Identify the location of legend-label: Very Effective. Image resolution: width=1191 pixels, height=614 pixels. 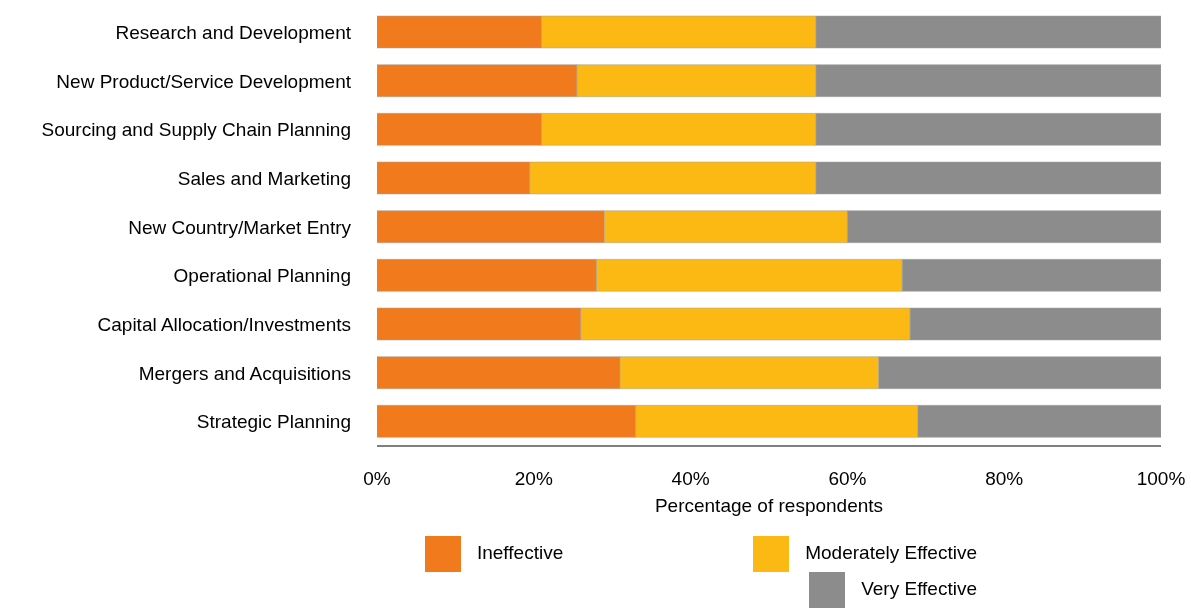
(919, 589).